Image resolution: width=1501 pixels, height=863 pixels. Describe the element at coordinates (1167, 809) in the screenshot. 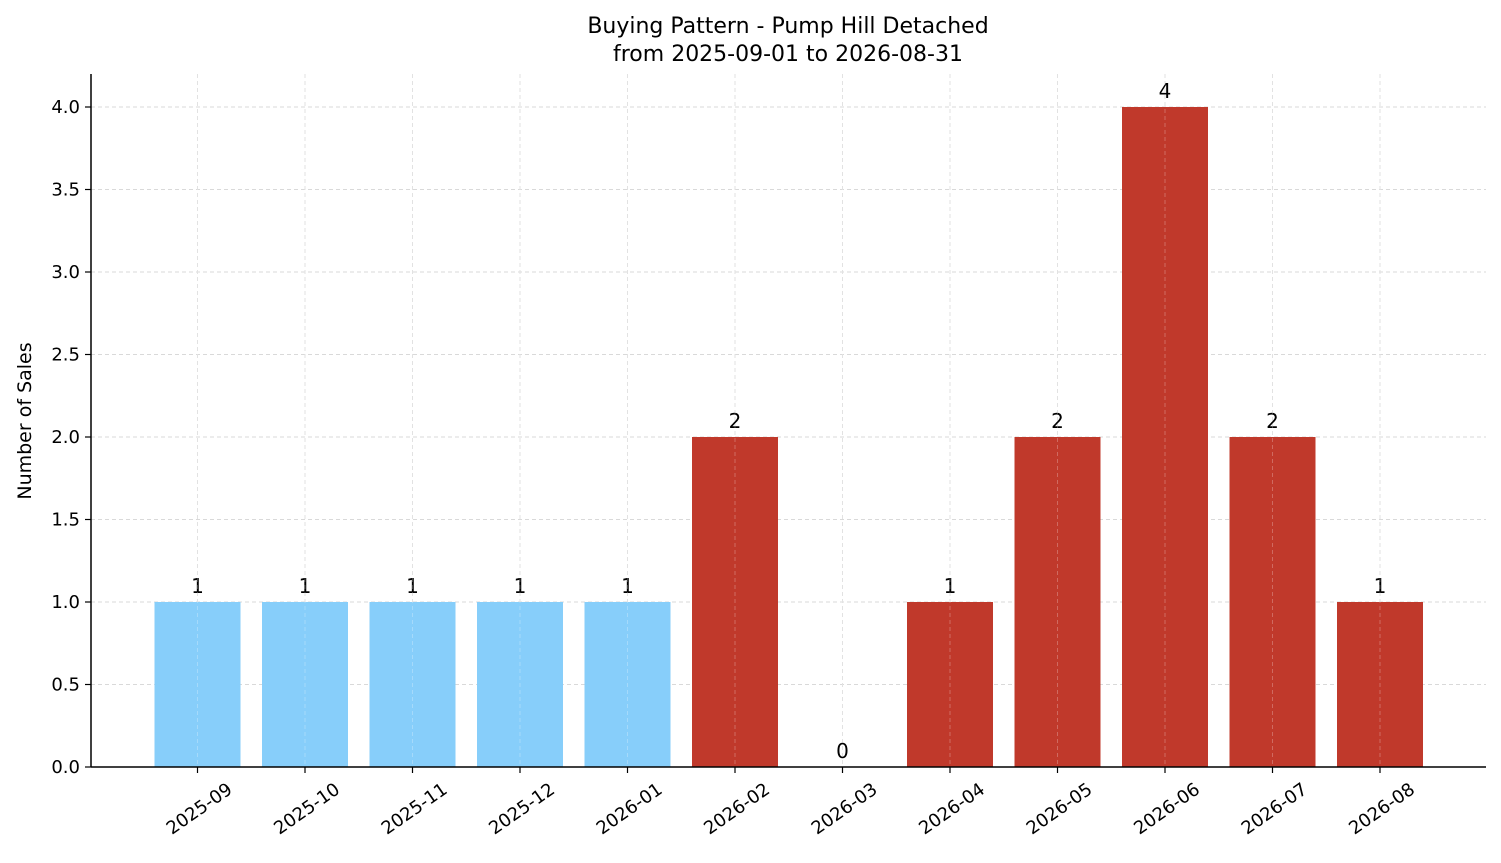

I see `x-tick-label: 2026-06` at that location.